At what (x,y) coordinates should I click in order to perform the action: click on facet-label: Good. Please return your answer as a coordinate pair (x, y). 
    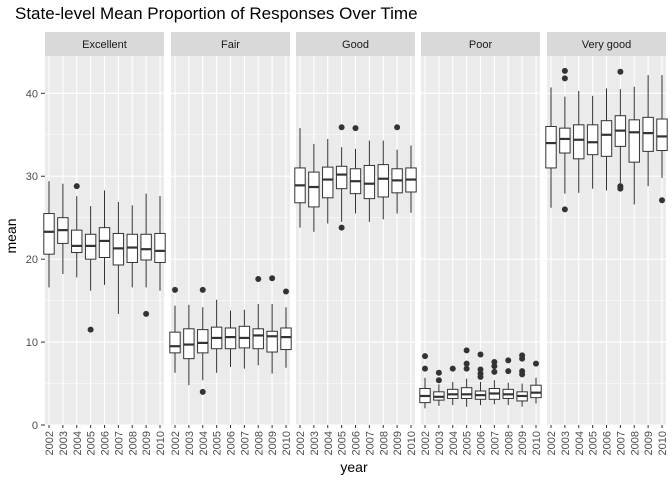
    Looking at the image, I should click on (355, 45).